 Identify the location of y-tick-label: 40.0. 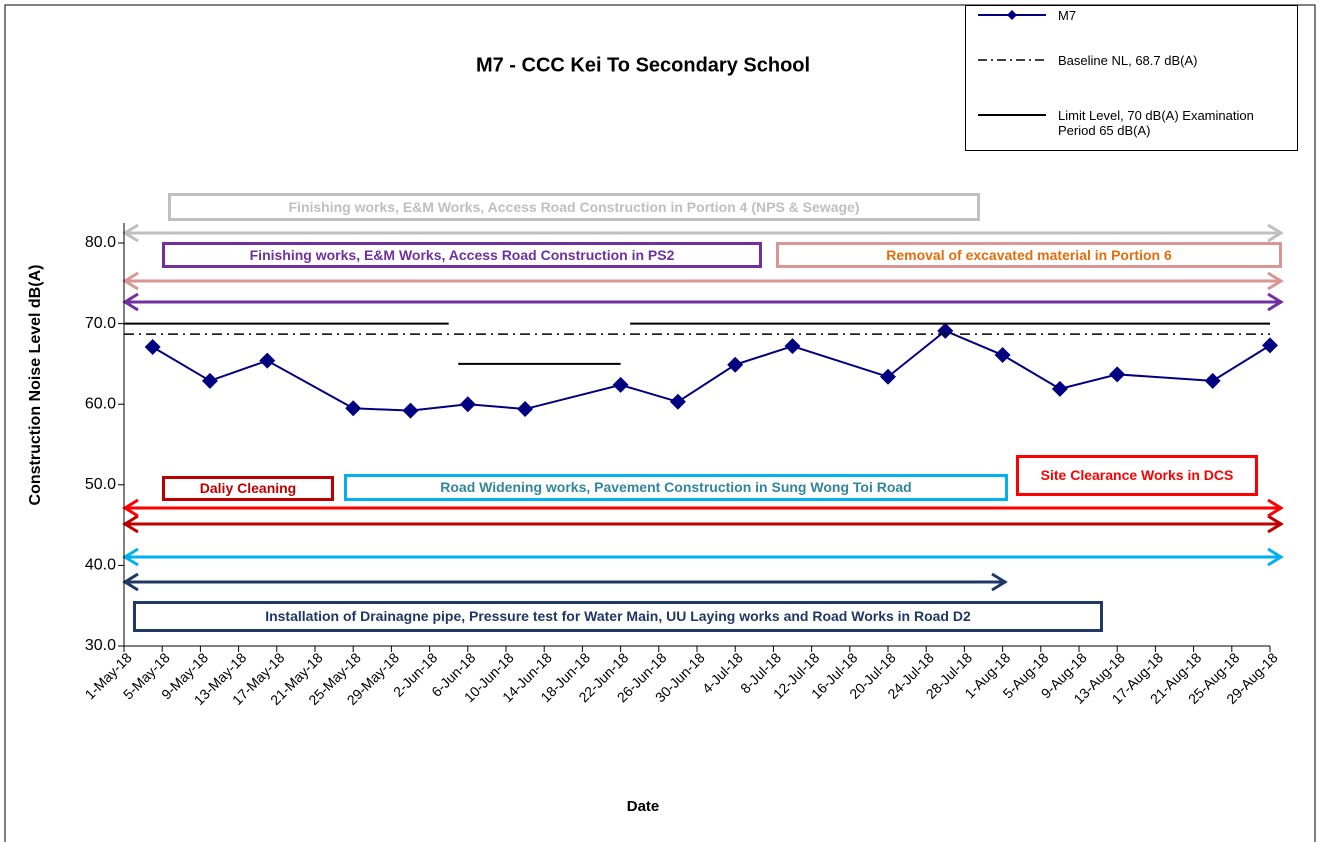
(100, 565).